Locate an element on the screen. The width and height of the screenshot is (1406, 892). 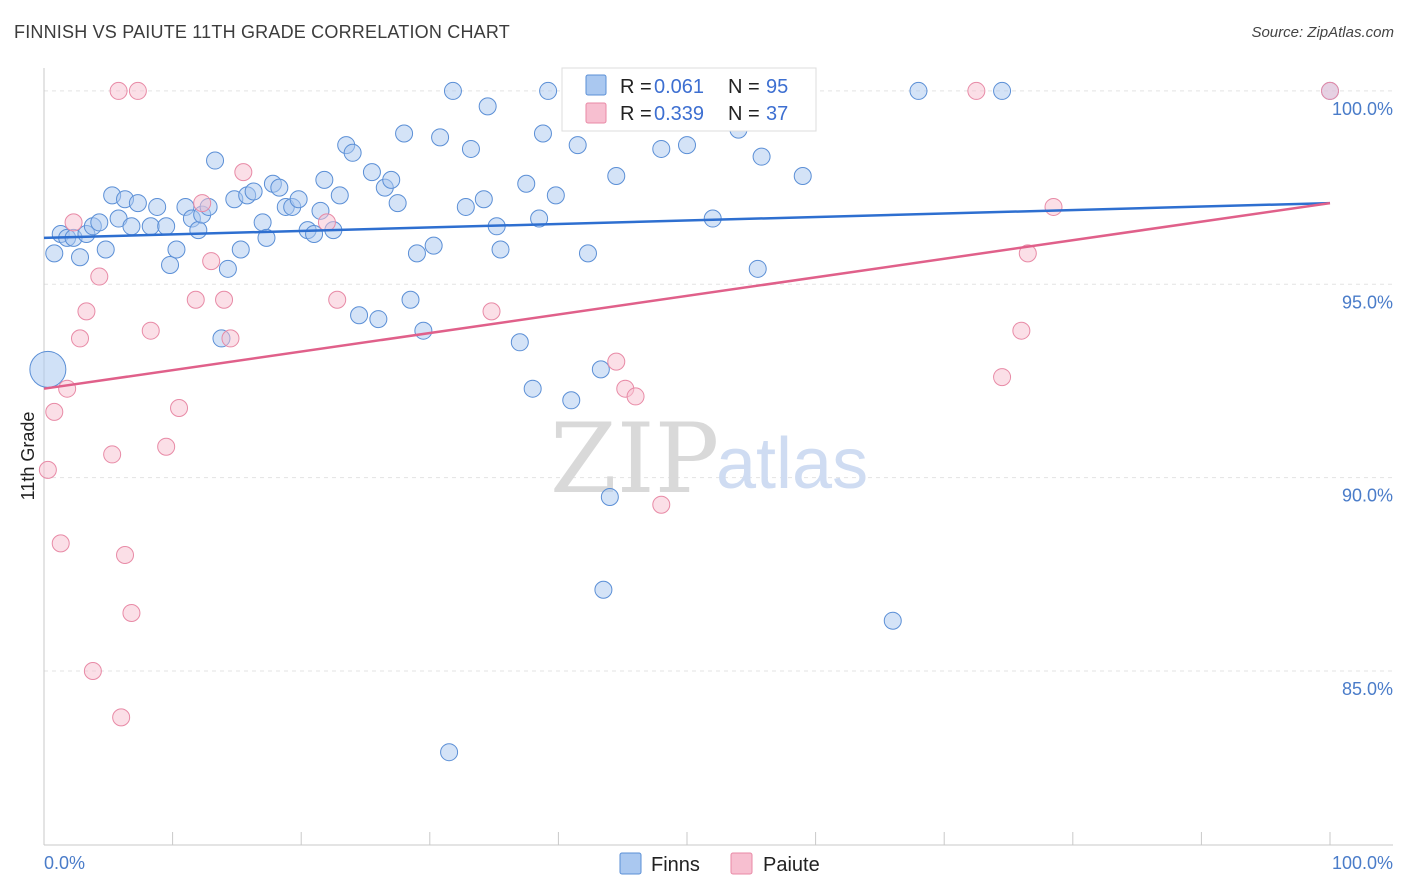
y-tick-labels: 85.0% 90.0% 95.0% 100.0% is located at coordinates (1362, 399).